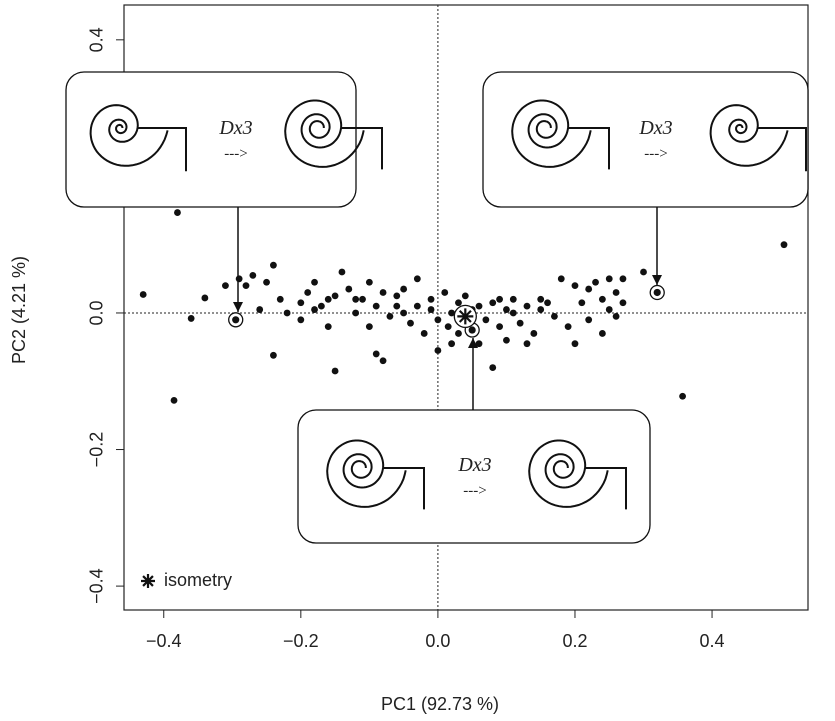 The width and height of the screenshot is (835, 721). I want to click on y-tick-label: −0.4, so click(97, 586).